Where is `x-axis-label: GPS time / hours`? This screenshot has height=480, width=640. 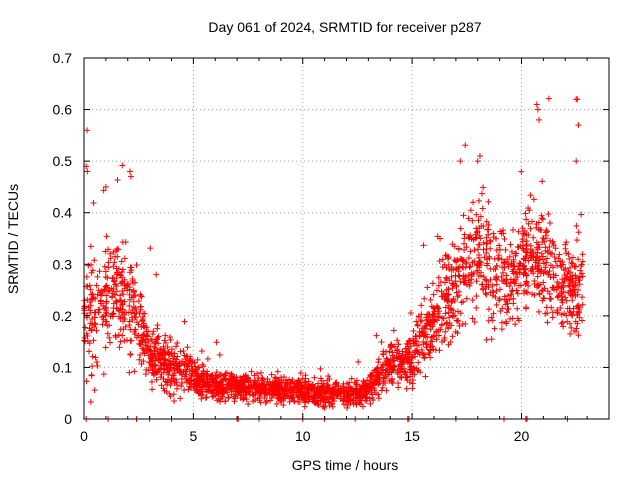
x-axis-label: GPS time / hours is located at coordinates (345, 465).